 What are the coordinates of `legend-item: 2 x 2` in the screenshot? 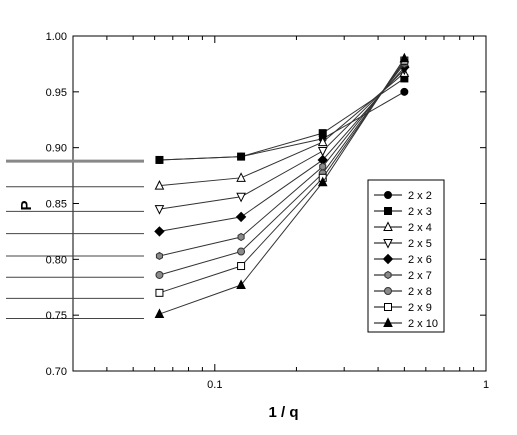 It's located at (403, 196).